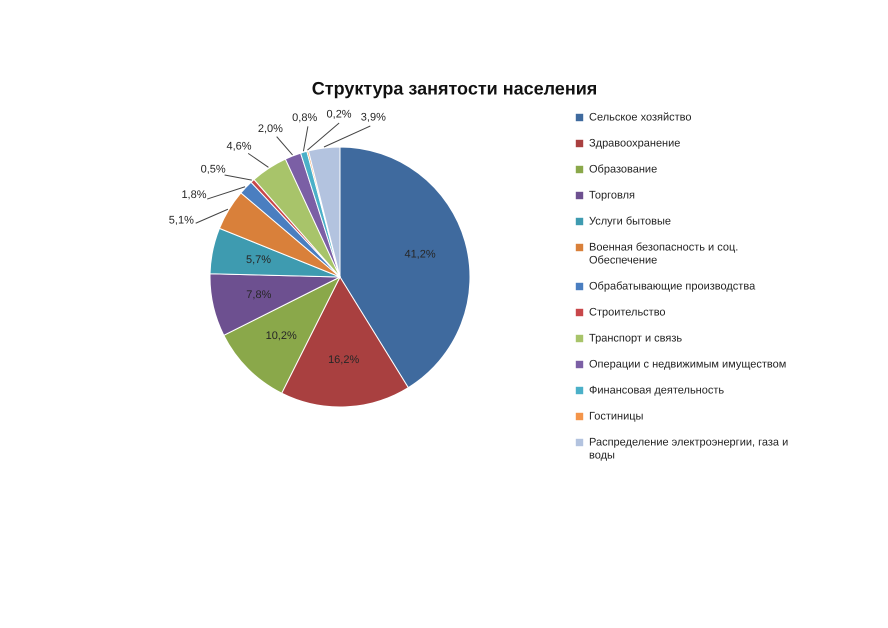 The image size is (888, 628). Describe the element at coordinates (635, 338) in the screenshot. I see `legend-label: Транспорт и связь` at that location.